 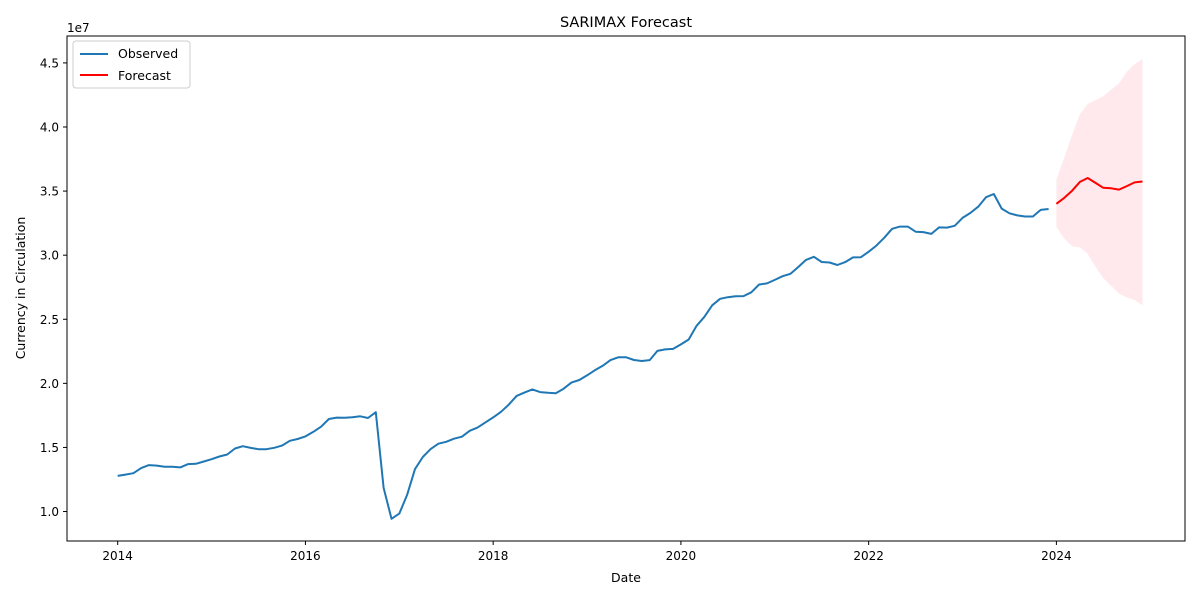 What do you see at coordinates (49, 384) in the screenshot?
I see `y-tick-label: 2.0` at bounding box center [49, 384].